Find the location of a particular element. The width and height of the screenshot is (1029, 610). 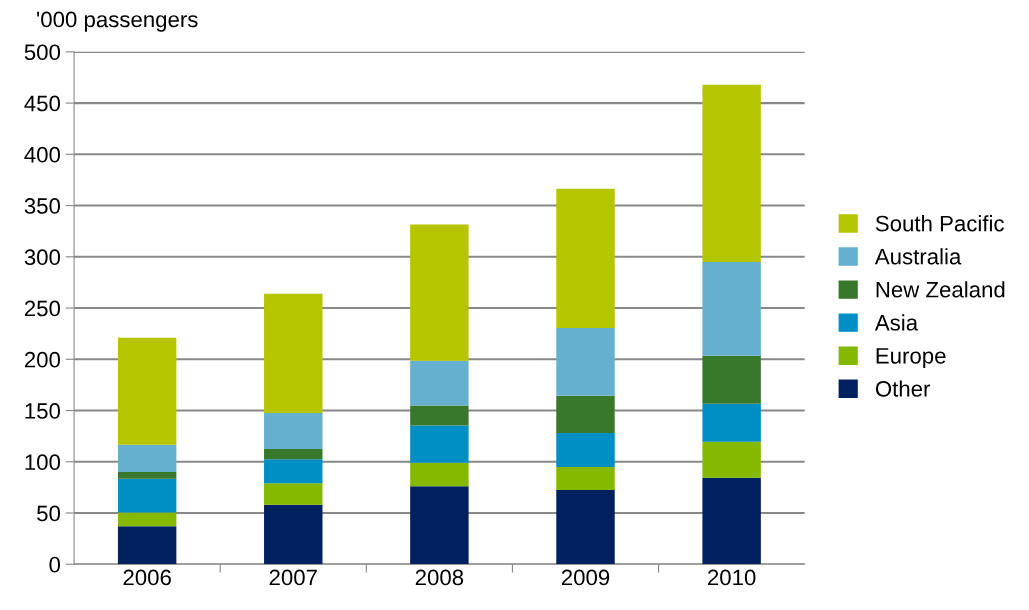

x-tick-label: 2010 is located at coordinates (732, 577).